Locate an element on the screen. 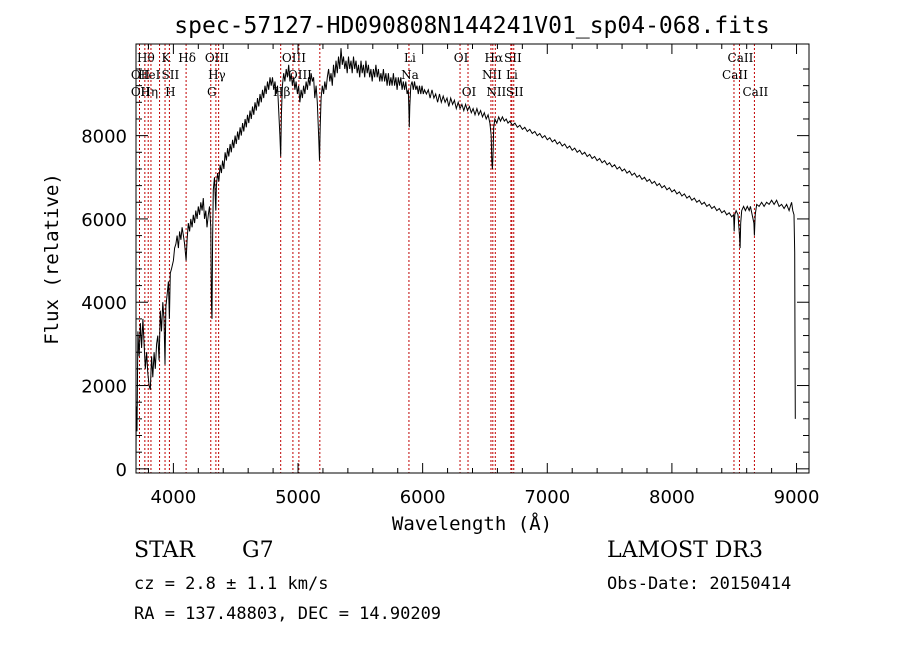 This screenshot has height=649, width=900. object-subclass: G7 is located at coordinates (258, 550).